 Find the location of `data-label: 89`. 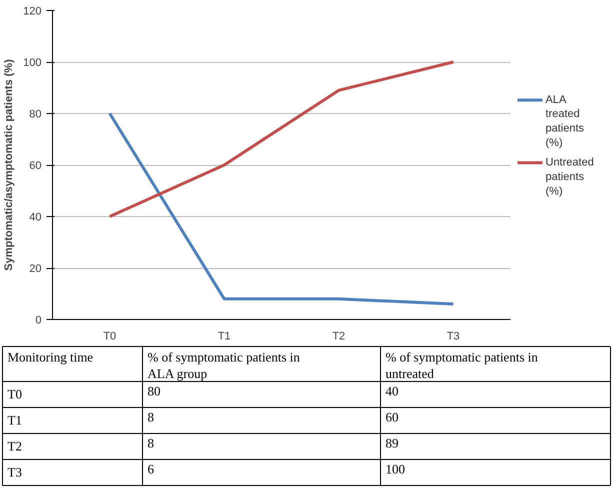

data-label: 89 is located at coordinates (392, 443).